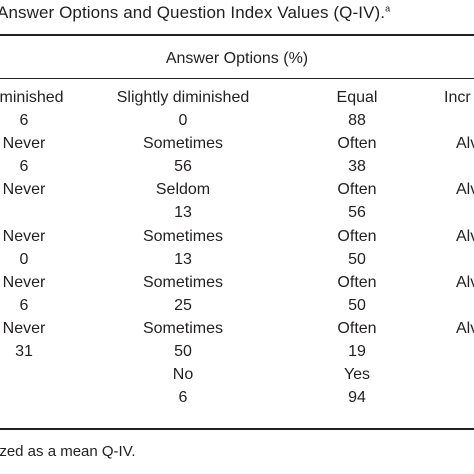  I want to click on bottom-rule, so click(237, 429).